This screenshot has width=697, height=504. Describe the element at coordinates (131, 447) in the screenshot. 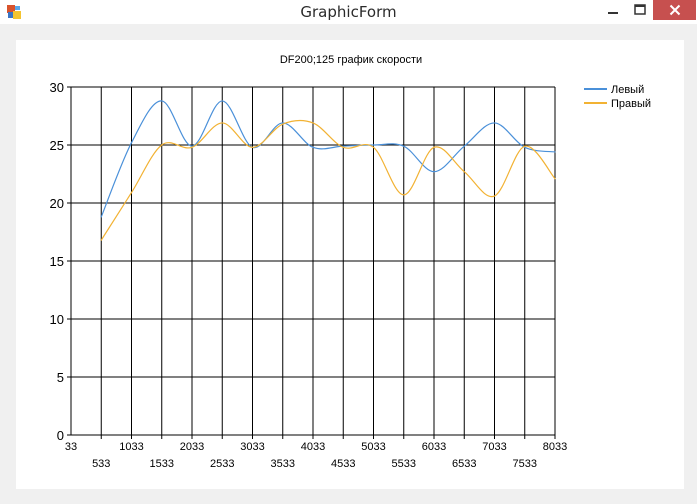

I see `x-tick-label: 1033` at that location.